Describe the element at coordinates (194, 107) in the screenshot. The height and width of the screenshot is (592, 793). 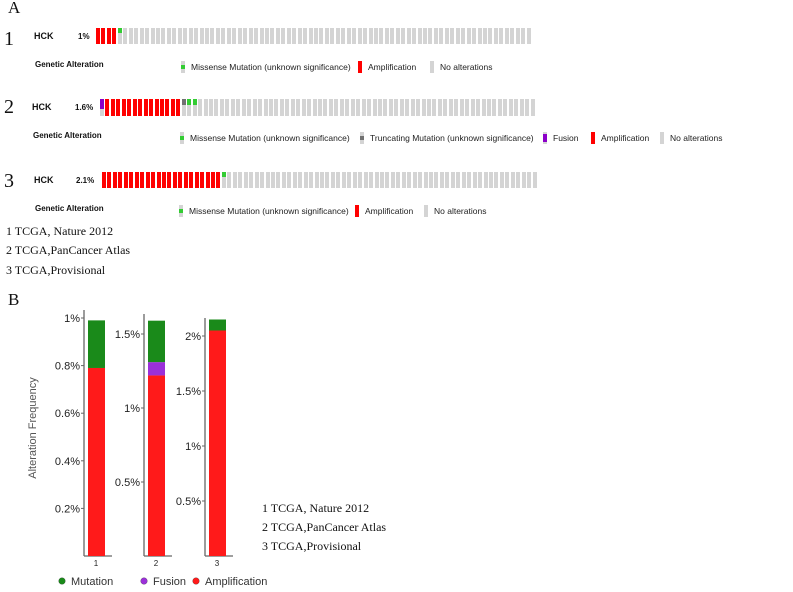
I see `sample-cell-missense` at that location.